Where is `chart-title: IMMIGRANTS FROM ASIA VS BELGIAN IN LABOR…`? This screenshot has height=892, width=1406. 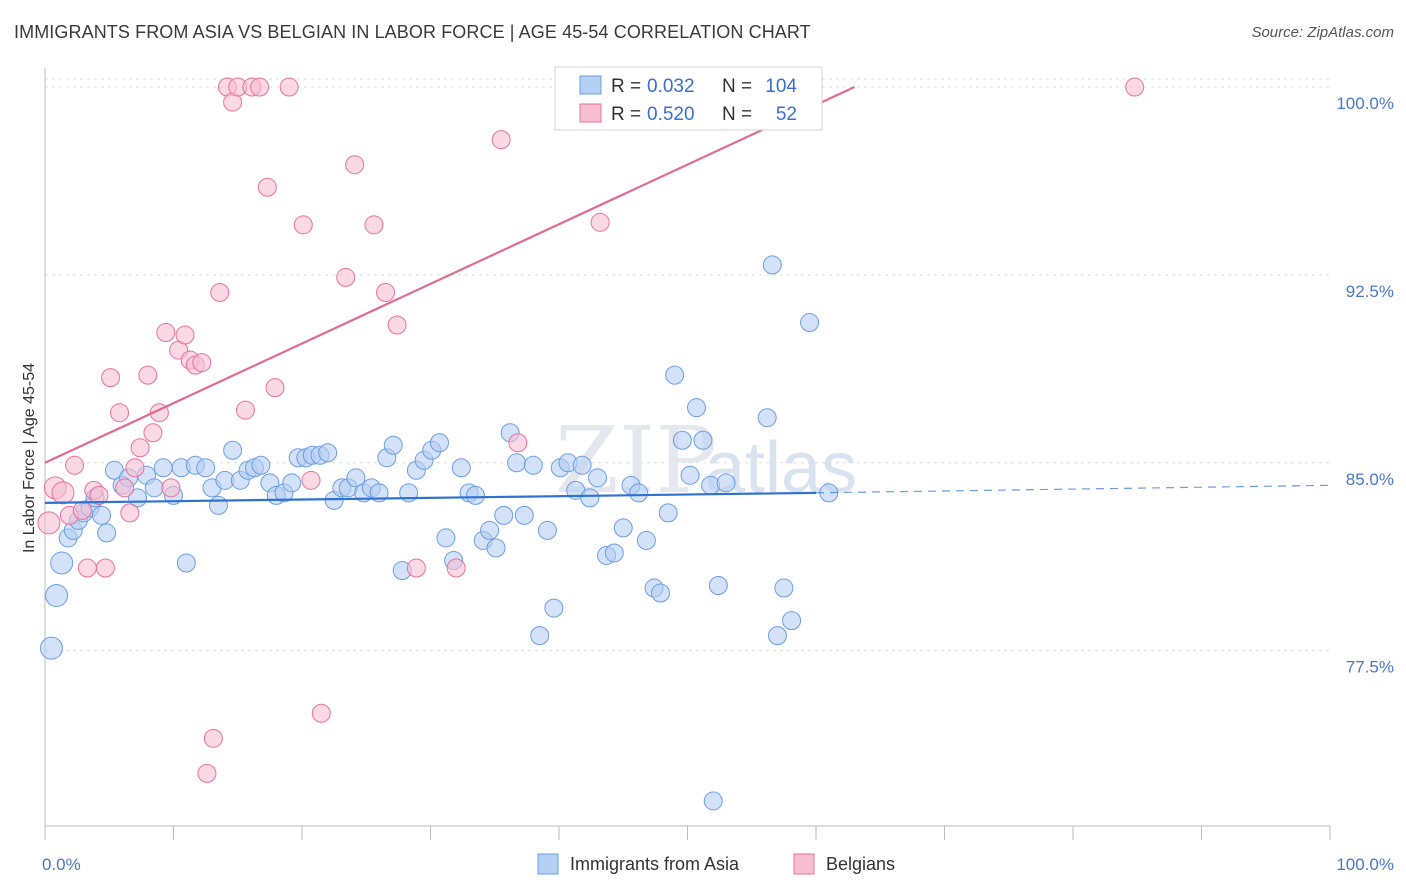 chart-title: IMMIGRANTS FROM ASIA VS BELGIAN IN LABOR… is located at coordinates (412, 32).